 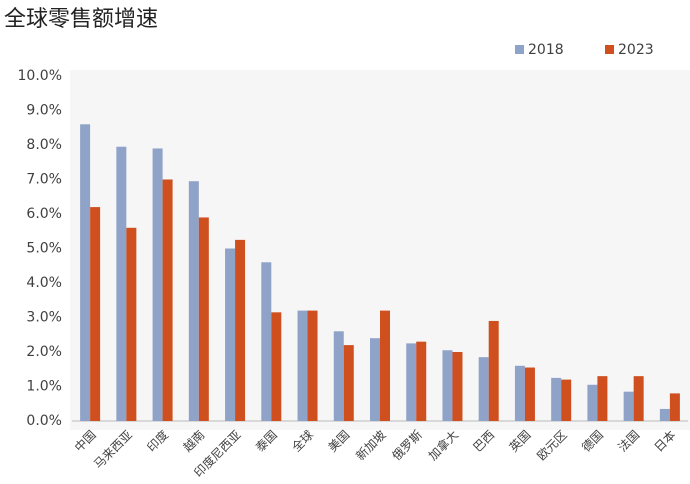 What do you see at coordinates (665, 441) in the screenshot?
I see `x-tick-label: 日本` at bounding box center [665, 441].